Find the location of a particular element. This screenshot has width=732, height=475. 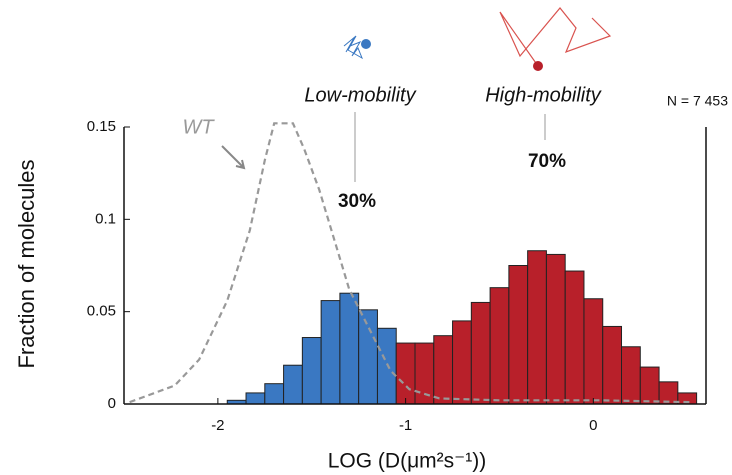

wt-arrow is located at coordinates (233, 157).